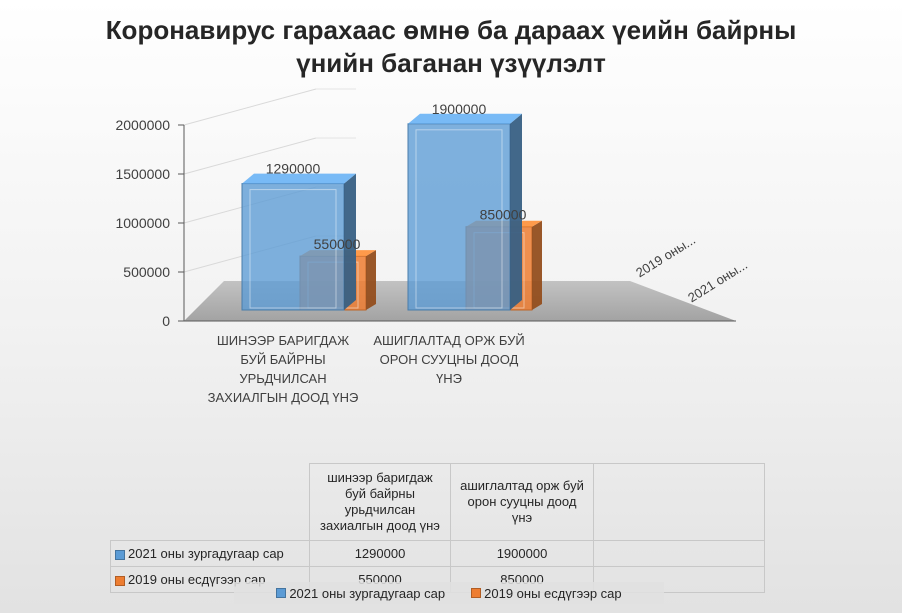 Image resolution: width=902 pixels, height=613 pixels. I want to click on data-table-cell-1-1: 1290000, so click(380, 553).